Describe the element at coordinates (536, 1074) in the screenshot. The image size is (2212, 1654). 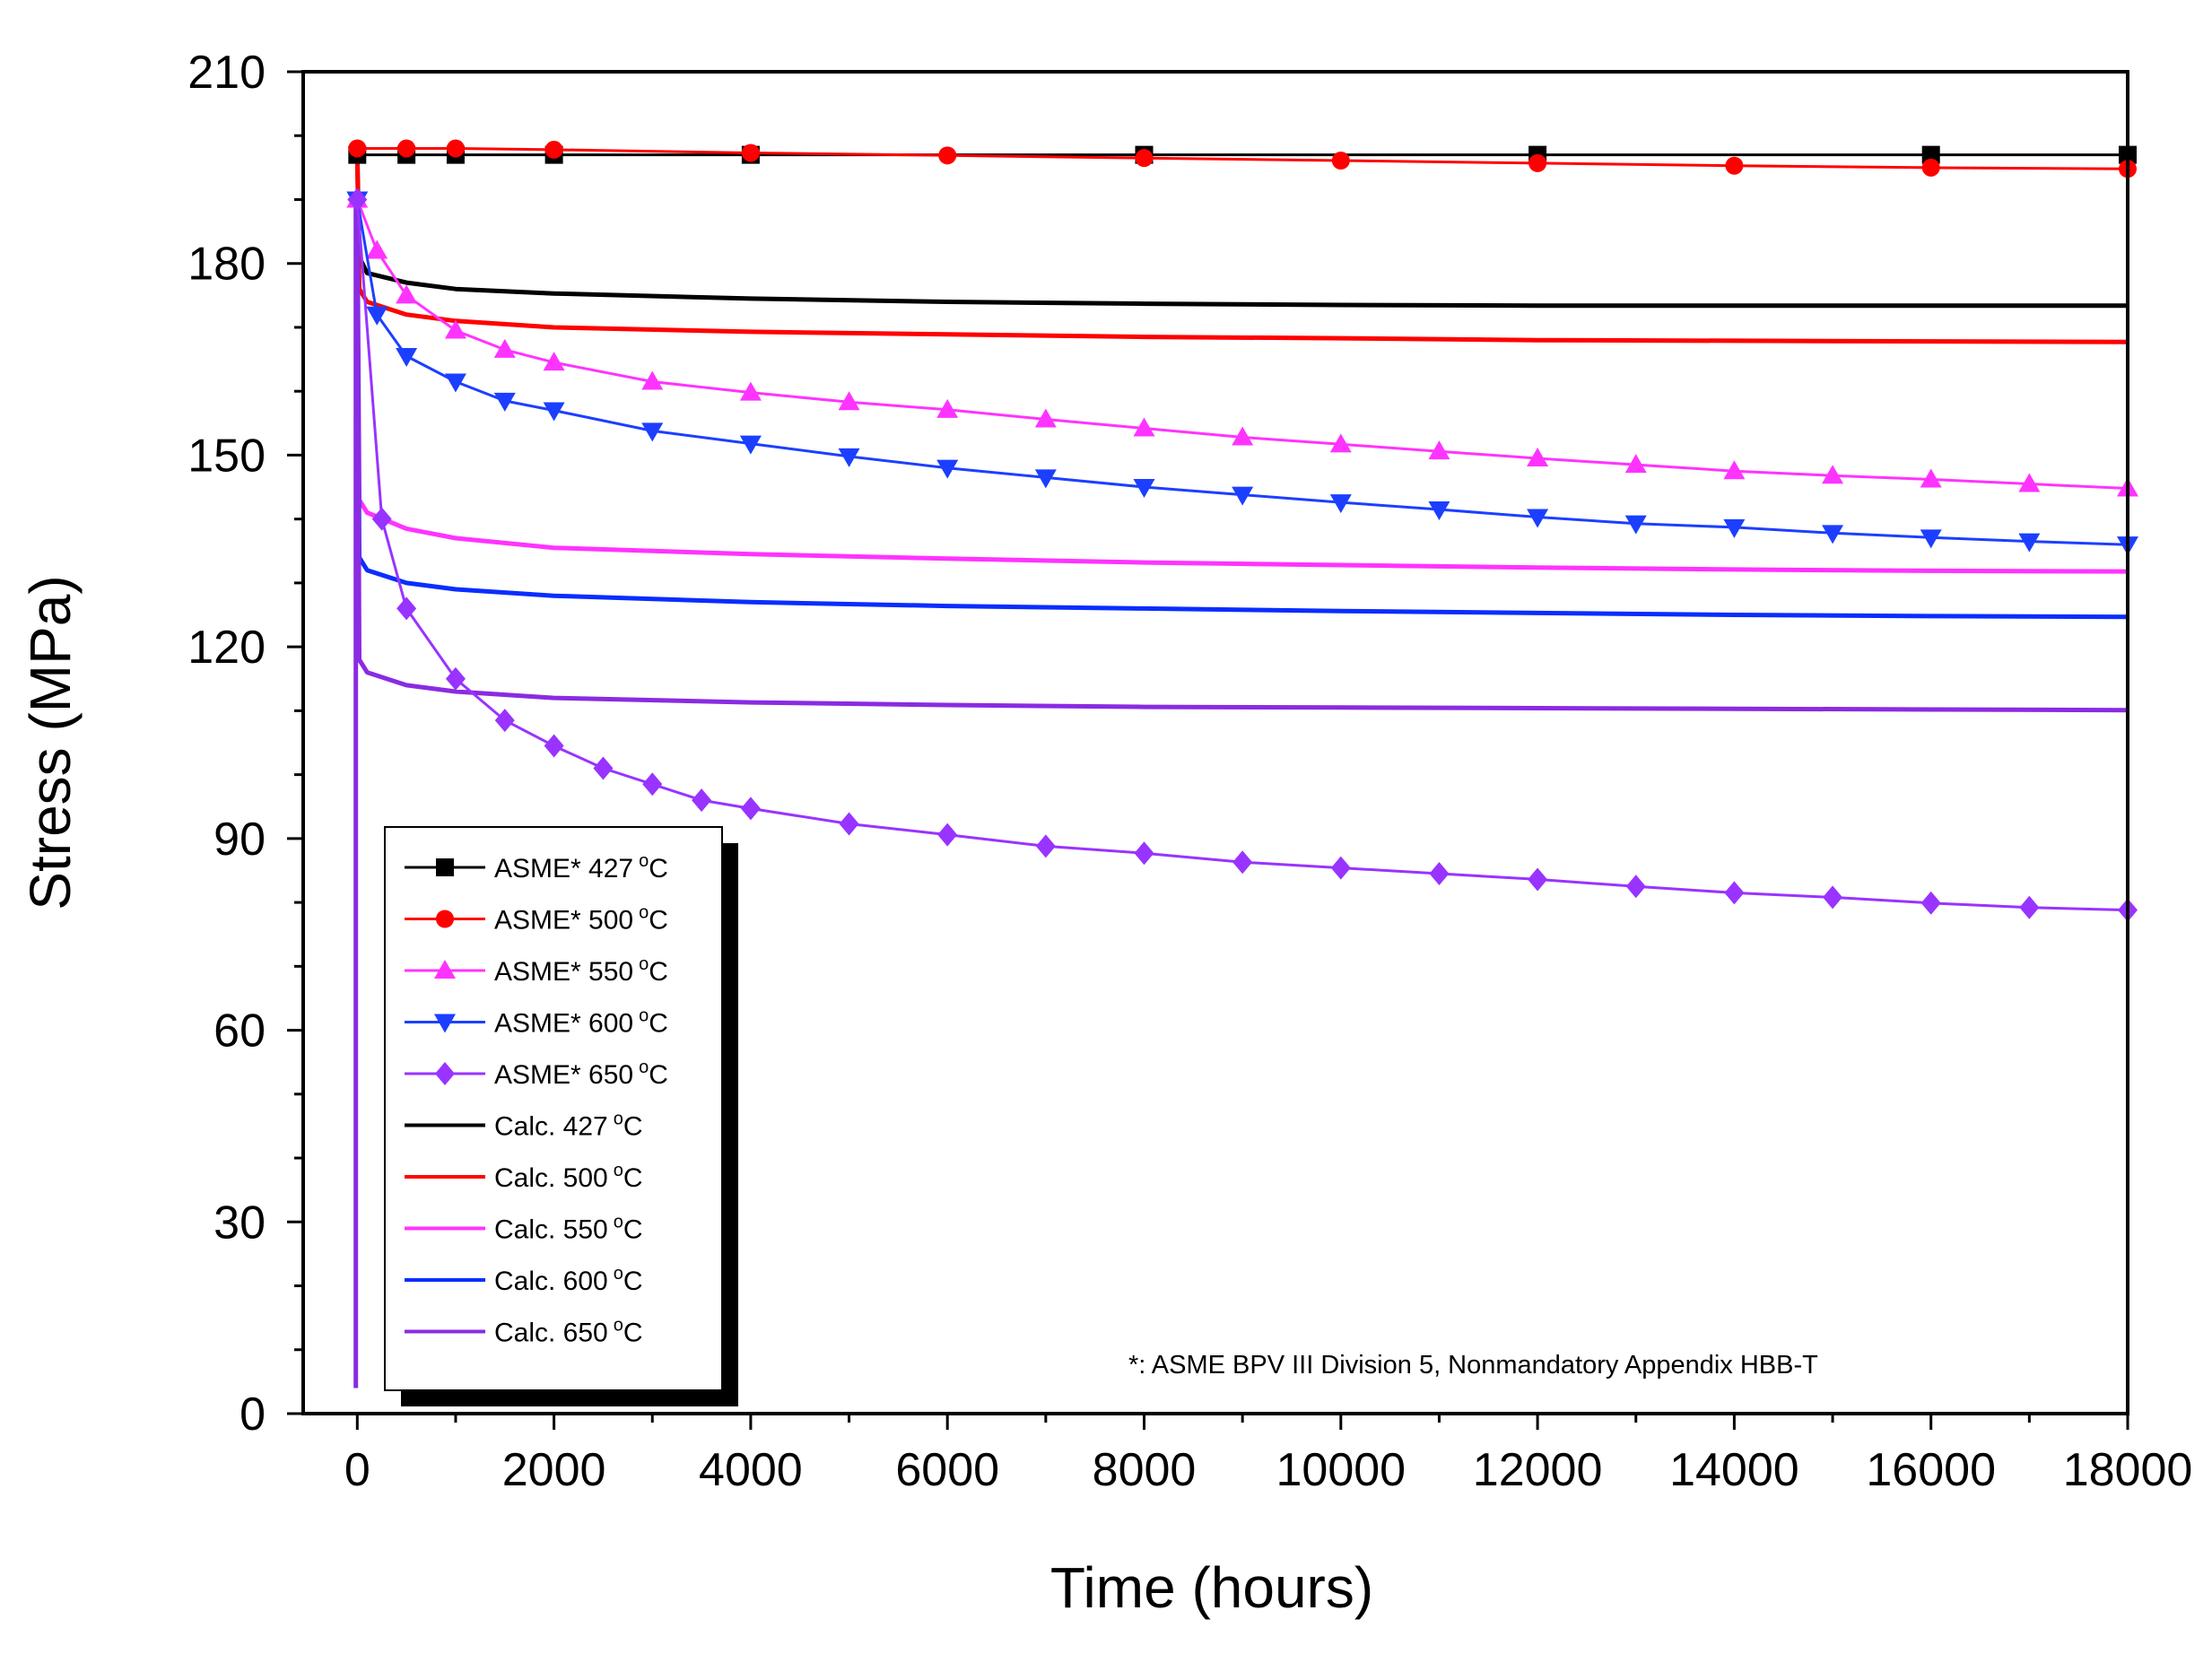
I see `legend-item: ASME* 650 oC` at that location.